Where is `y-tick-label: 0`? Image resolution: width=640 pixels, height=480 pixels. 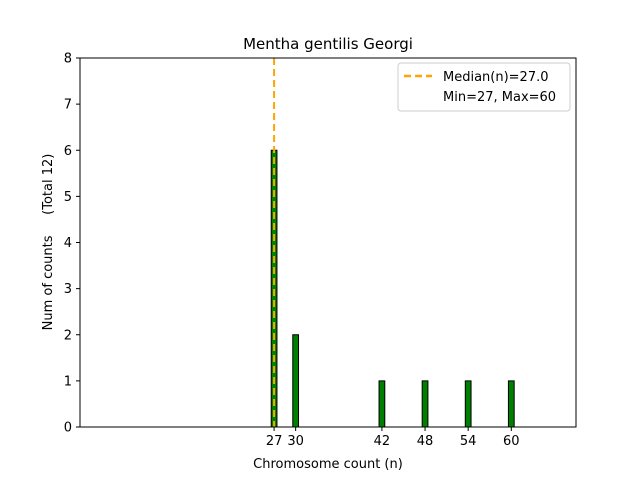
y-tick-label: 0 is located at coordinates (68, 428).